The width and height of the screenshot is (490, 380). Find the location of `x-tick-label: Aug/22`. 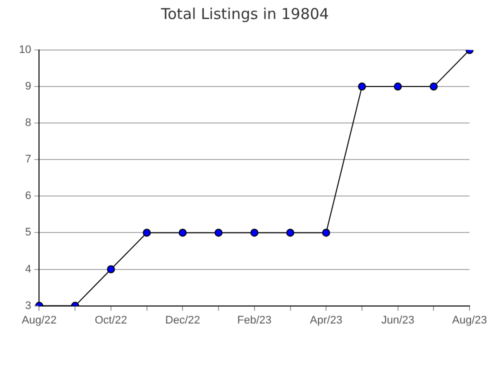

x-tick-label: Aug/22 is located at coordinates (39, 320).